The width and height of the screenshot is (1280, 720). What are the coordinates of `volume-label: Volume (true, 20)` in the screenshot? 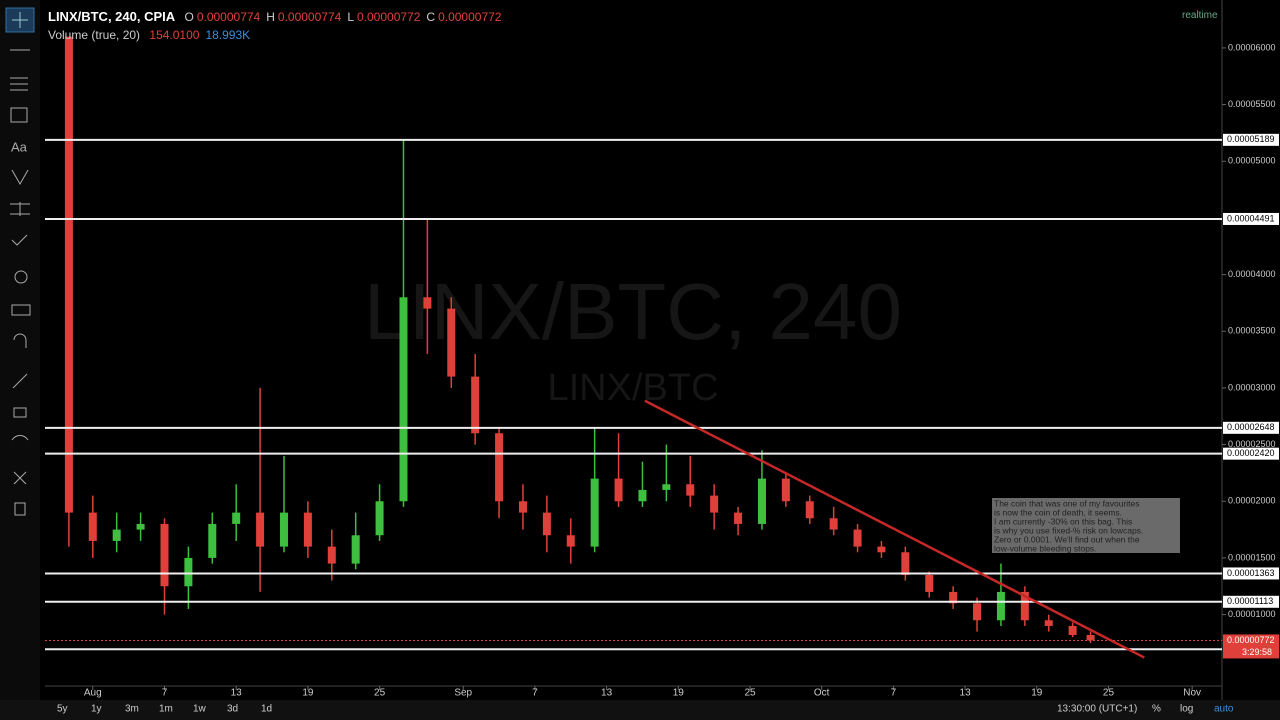 It's located at (94, 35).